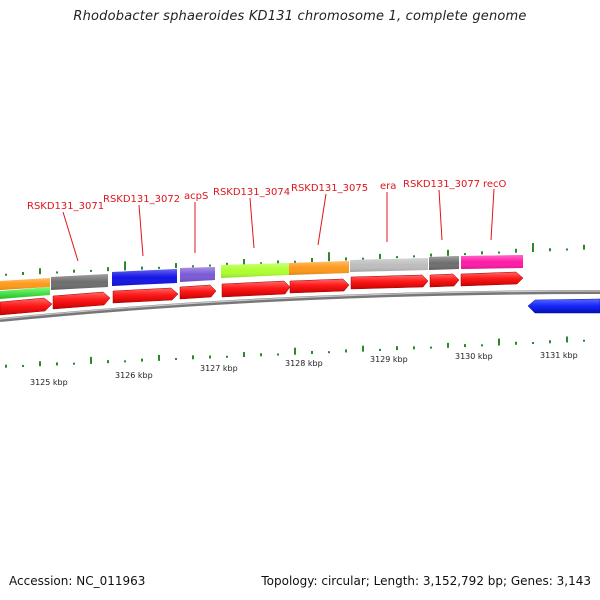 The image size is (600, 600). I want to click on scale-tick-label: 3130 kbp, so click(474, 356).